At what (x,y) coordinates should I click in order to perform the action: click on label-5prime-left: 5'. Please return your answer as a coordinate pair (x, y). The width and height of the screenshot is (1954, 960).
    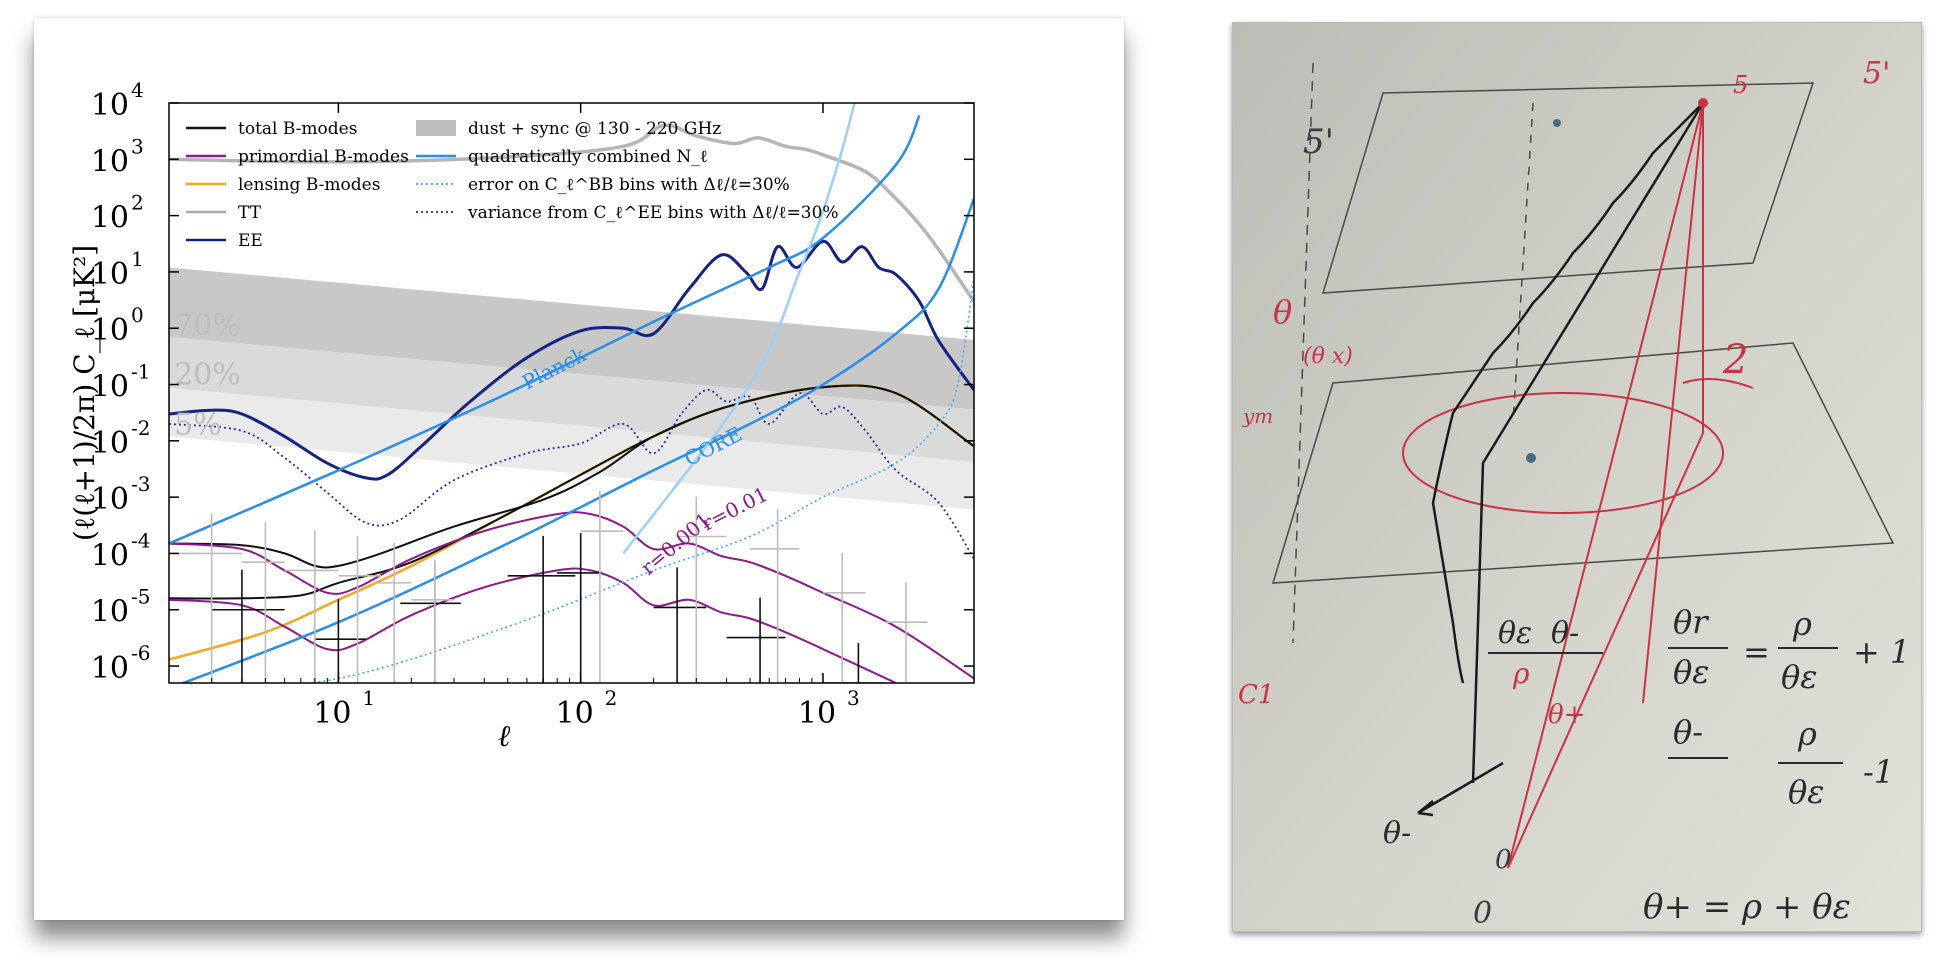
    Looking at the image, I should click on (1318, 142).